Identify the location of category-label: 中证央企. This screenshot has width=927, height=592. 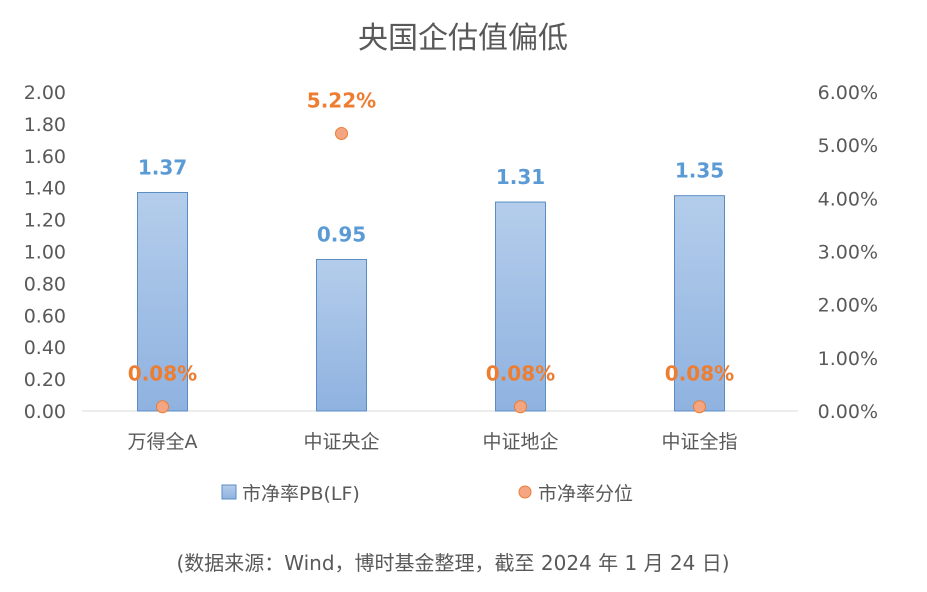
(341, 442).